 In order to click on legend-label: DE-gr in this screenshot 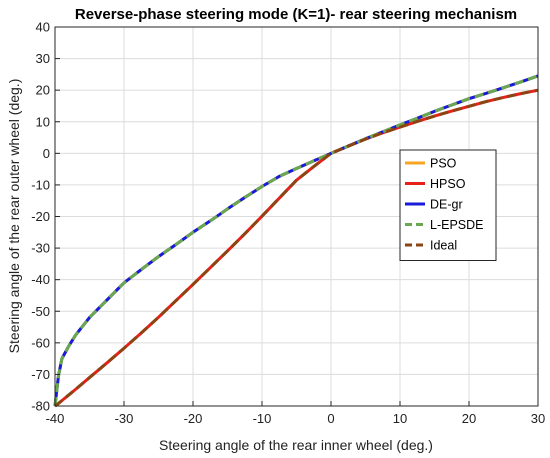, I will do `click(446, 205)`.